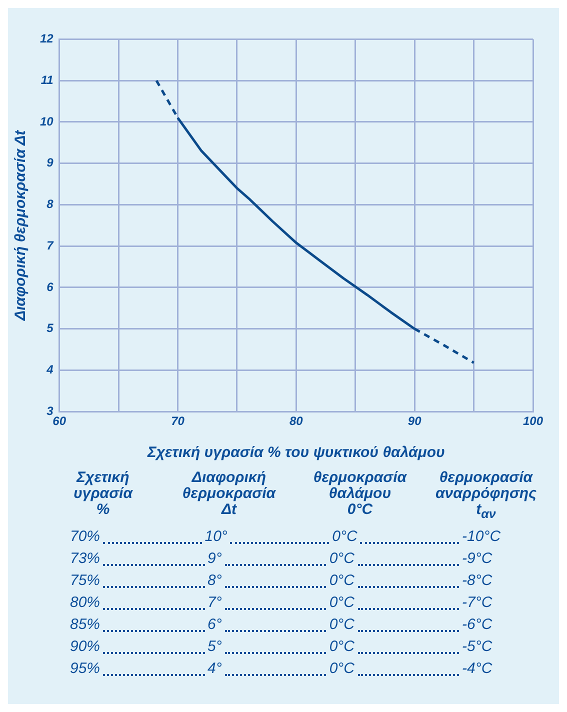 The image size is (567, 712). What do you see at coordinates (295, 453) in the screenshot?
I see `x-axis-title: Σχετική υγρασία % του ψυκτικού θαλάμου` at bounding box center [295, 453].